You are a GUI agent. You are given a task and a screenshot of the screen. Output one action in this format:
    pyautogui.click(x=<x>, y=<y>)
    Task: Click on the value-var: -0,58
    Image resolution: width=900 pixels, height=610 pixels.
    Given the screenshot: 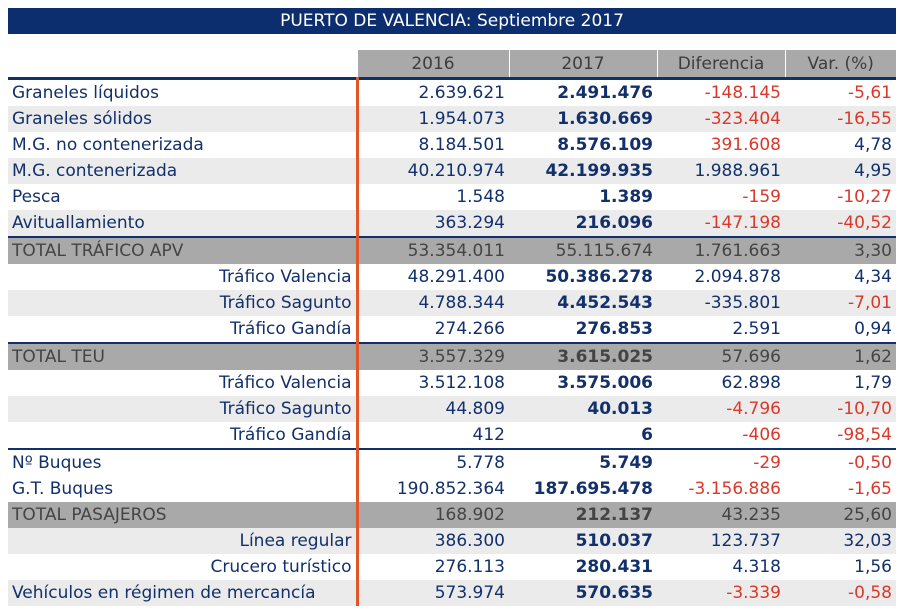 What is the action you would take?
    pyautogui.click(x=840, y=593)
    